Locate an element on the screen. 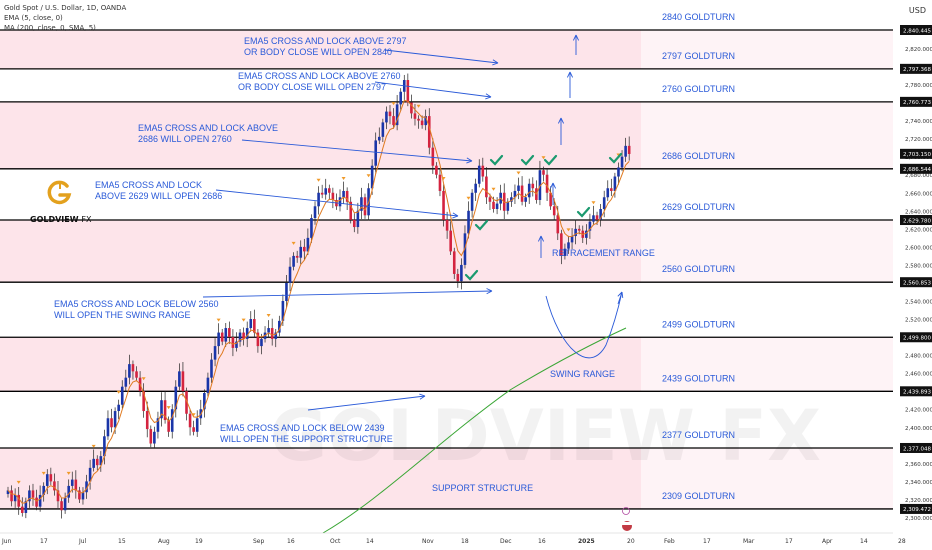  y-tick-label: 2,400.000 is located at coordinates (918, 429).